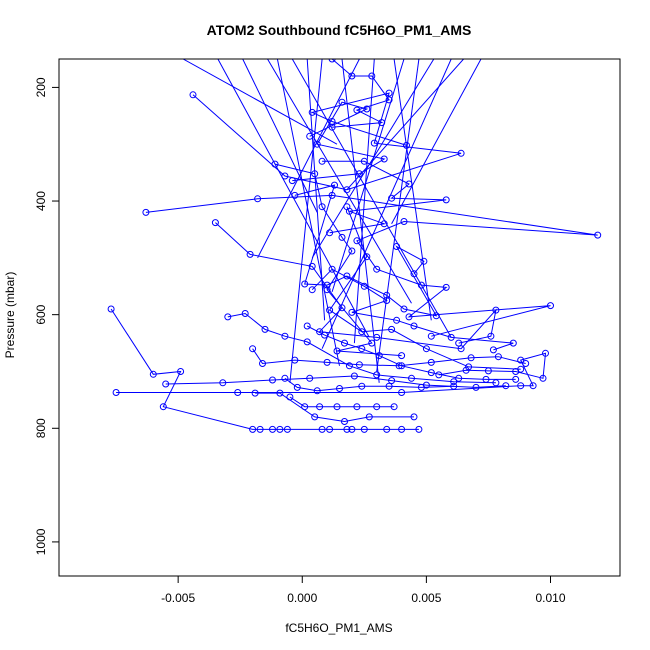 This screenshot has width=650, height=650. I want to click on y-axis-label: Pressure (mbar), so click(10, 315).